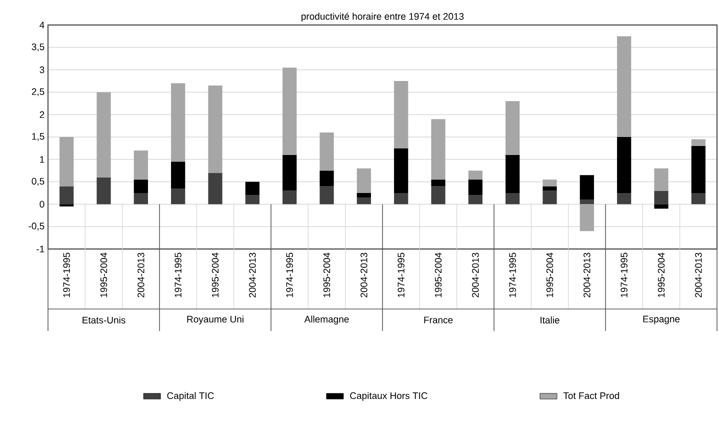  I want to click on y-tick-label: 3,5, so click(38, 47).